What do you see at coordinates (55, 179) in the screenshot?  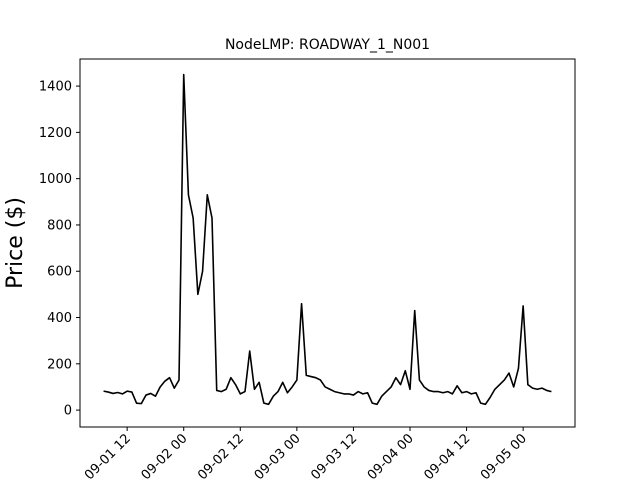 I see `y-tick-label: 1000` at bounding box center [55, 179].